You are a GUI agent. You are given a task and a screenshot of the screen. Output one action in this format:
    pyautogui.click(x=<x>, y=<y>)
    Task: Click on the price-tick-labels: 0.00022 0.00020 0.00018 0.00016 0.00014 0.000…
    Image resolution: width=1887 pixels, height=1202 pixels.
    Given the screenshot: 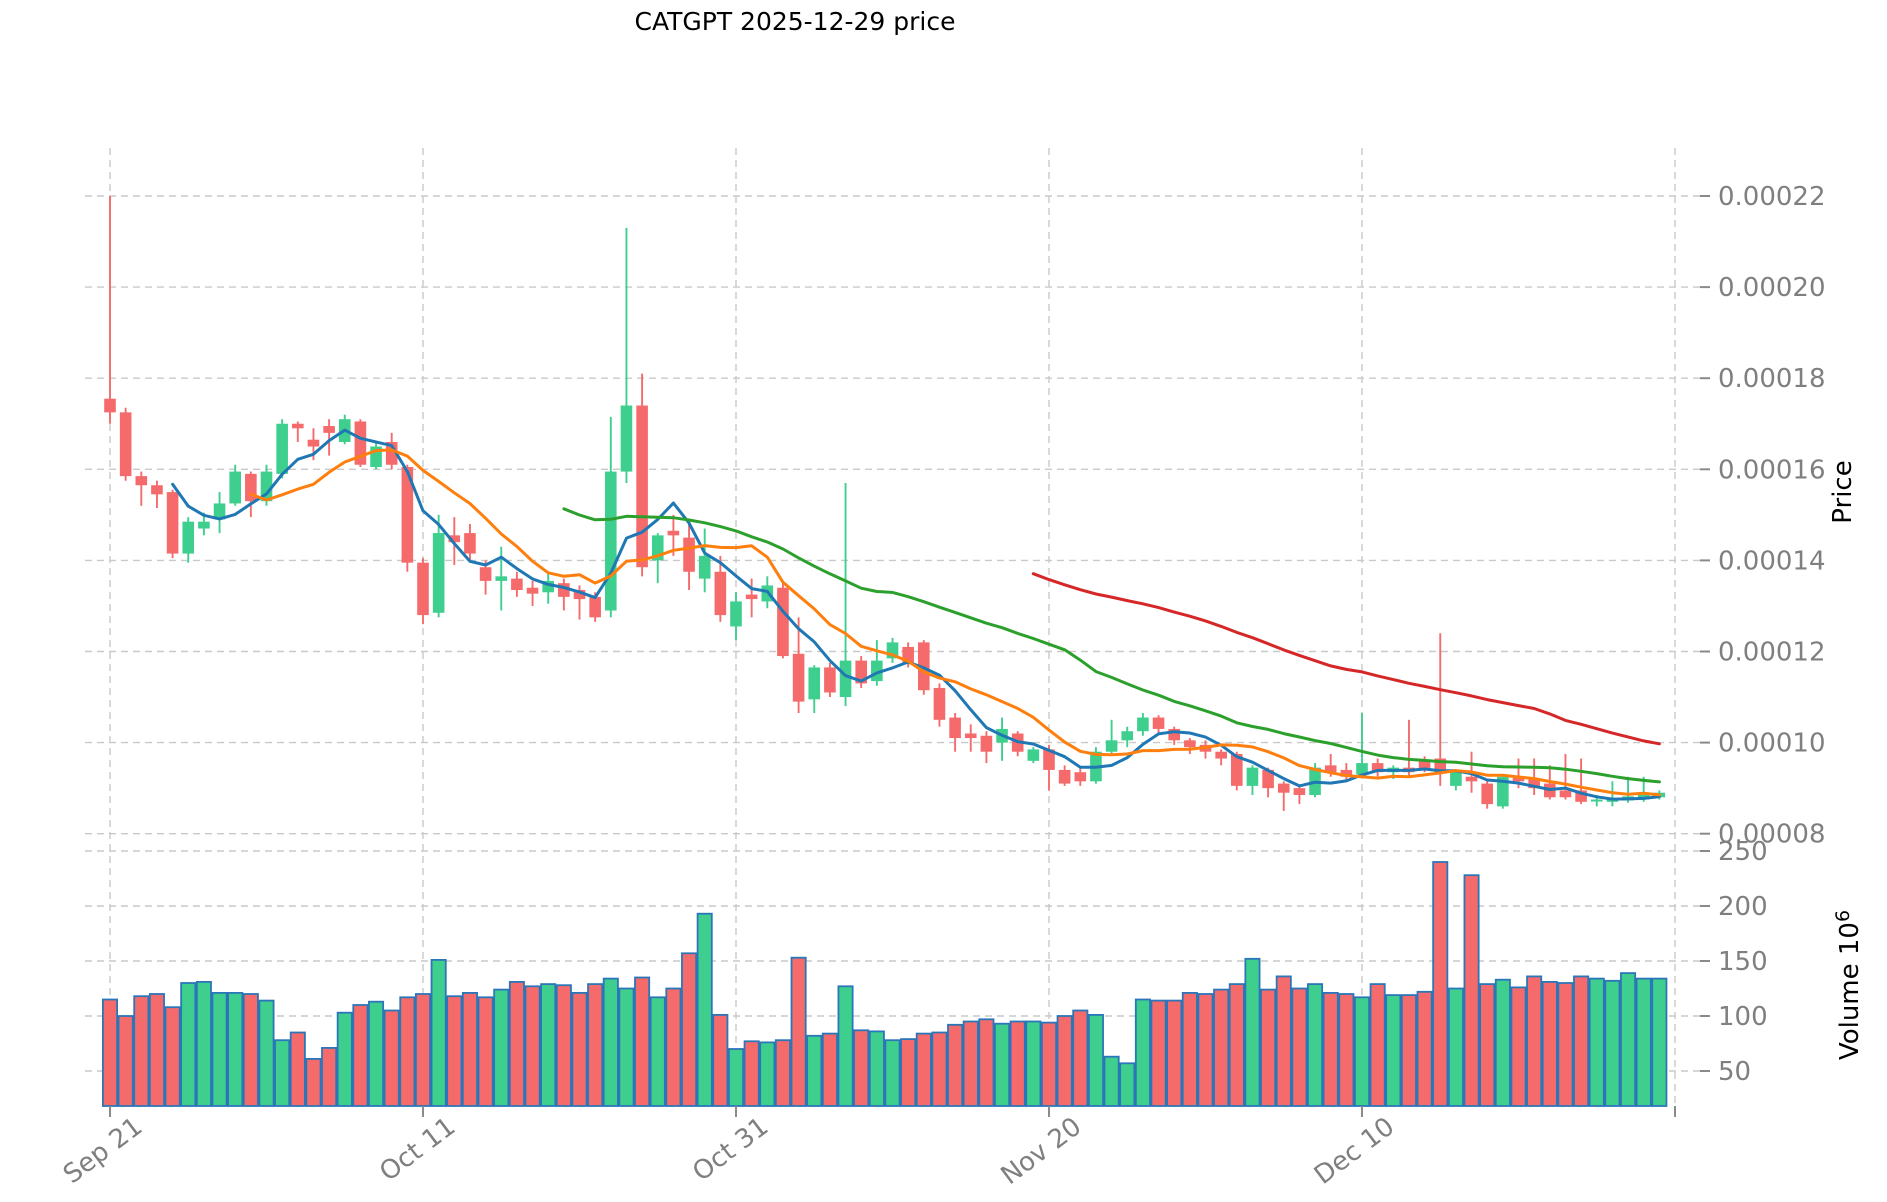 What is the action you would take?
    pyautogui.click(x=1772, y=516)
    